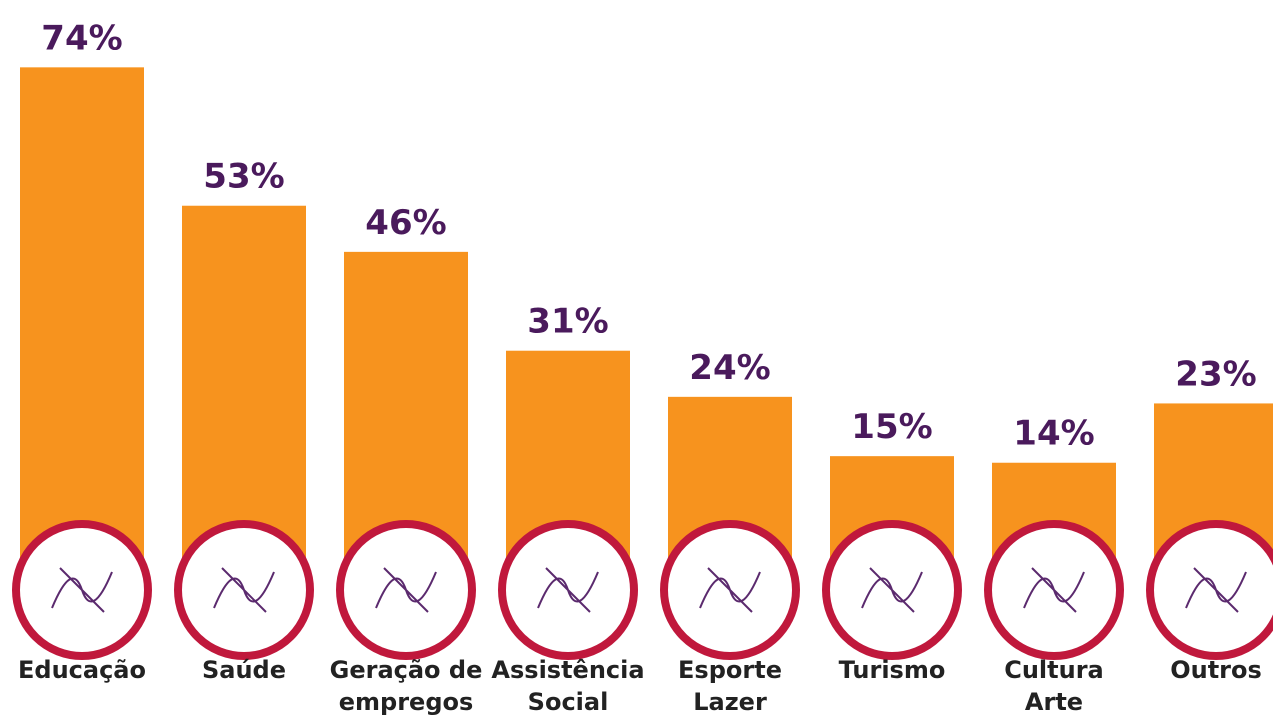 The image size is (1273, 715). I want to click on value-label: 74%, so click(81, 38).